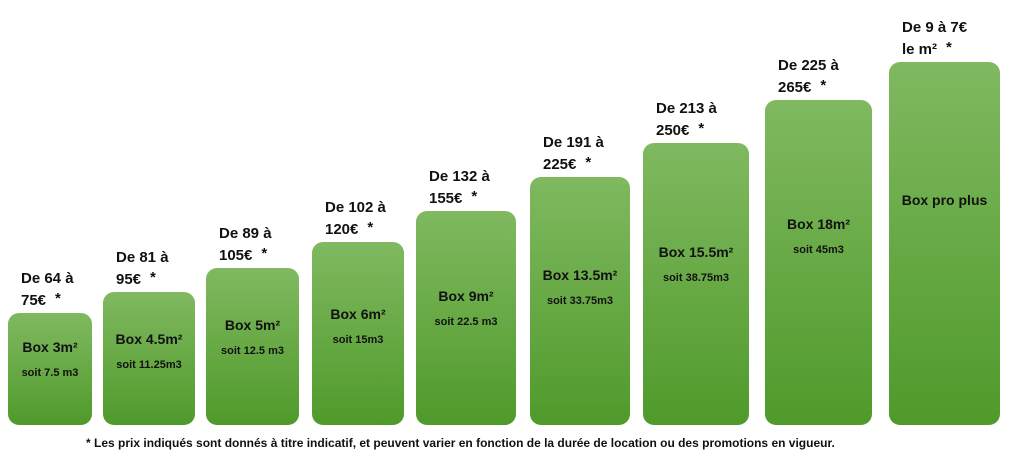 This screenshot has width=1025, height=466. What do you see at coordinates (696, 252) in the screenshot?
I see `box-name: Box 15.5m²` at bounding box center [696, 252].